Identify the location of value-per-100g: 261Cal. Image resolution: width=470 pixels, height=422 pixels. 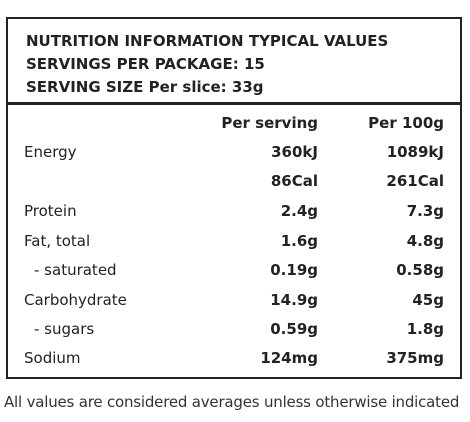
(415, 181).